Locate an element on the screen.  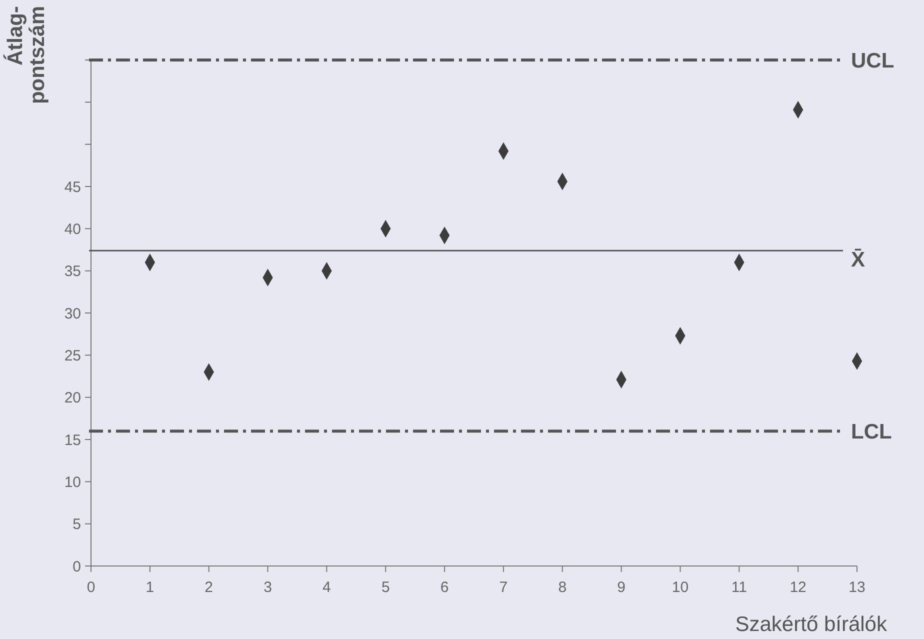
x-axis-title: Szakértő bírálók is located at coordinates (811, 624).